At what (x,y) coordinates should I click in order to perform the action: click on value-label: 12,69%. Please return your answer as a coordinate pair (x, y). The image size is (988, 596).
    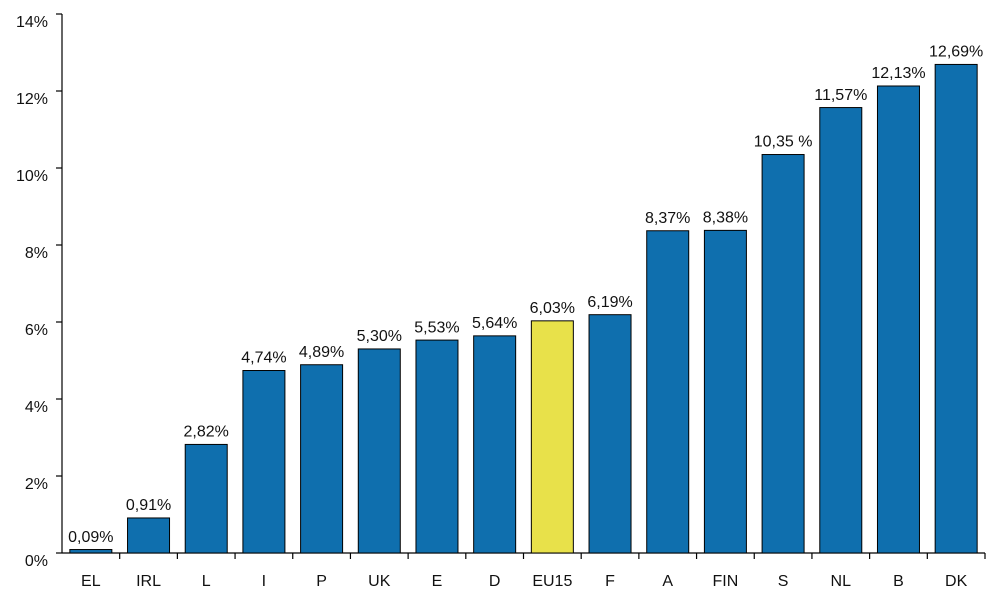
    Looking at the image, I should click on (956, 52).